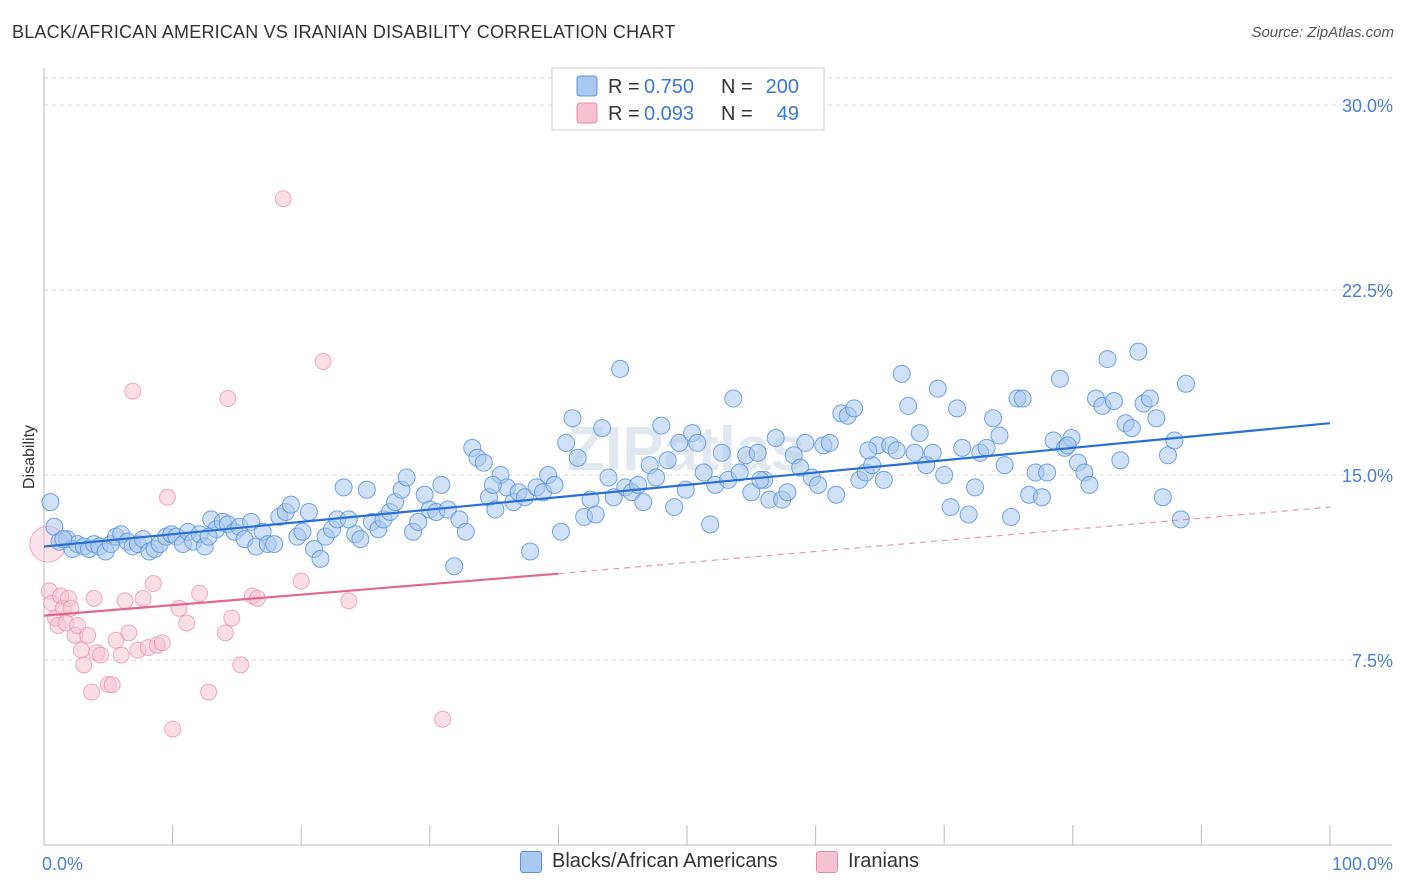 Image resolution: width=1406 pixels, height=892 pixels. I want to click on iranians-trend-extension, so click(944, 540).